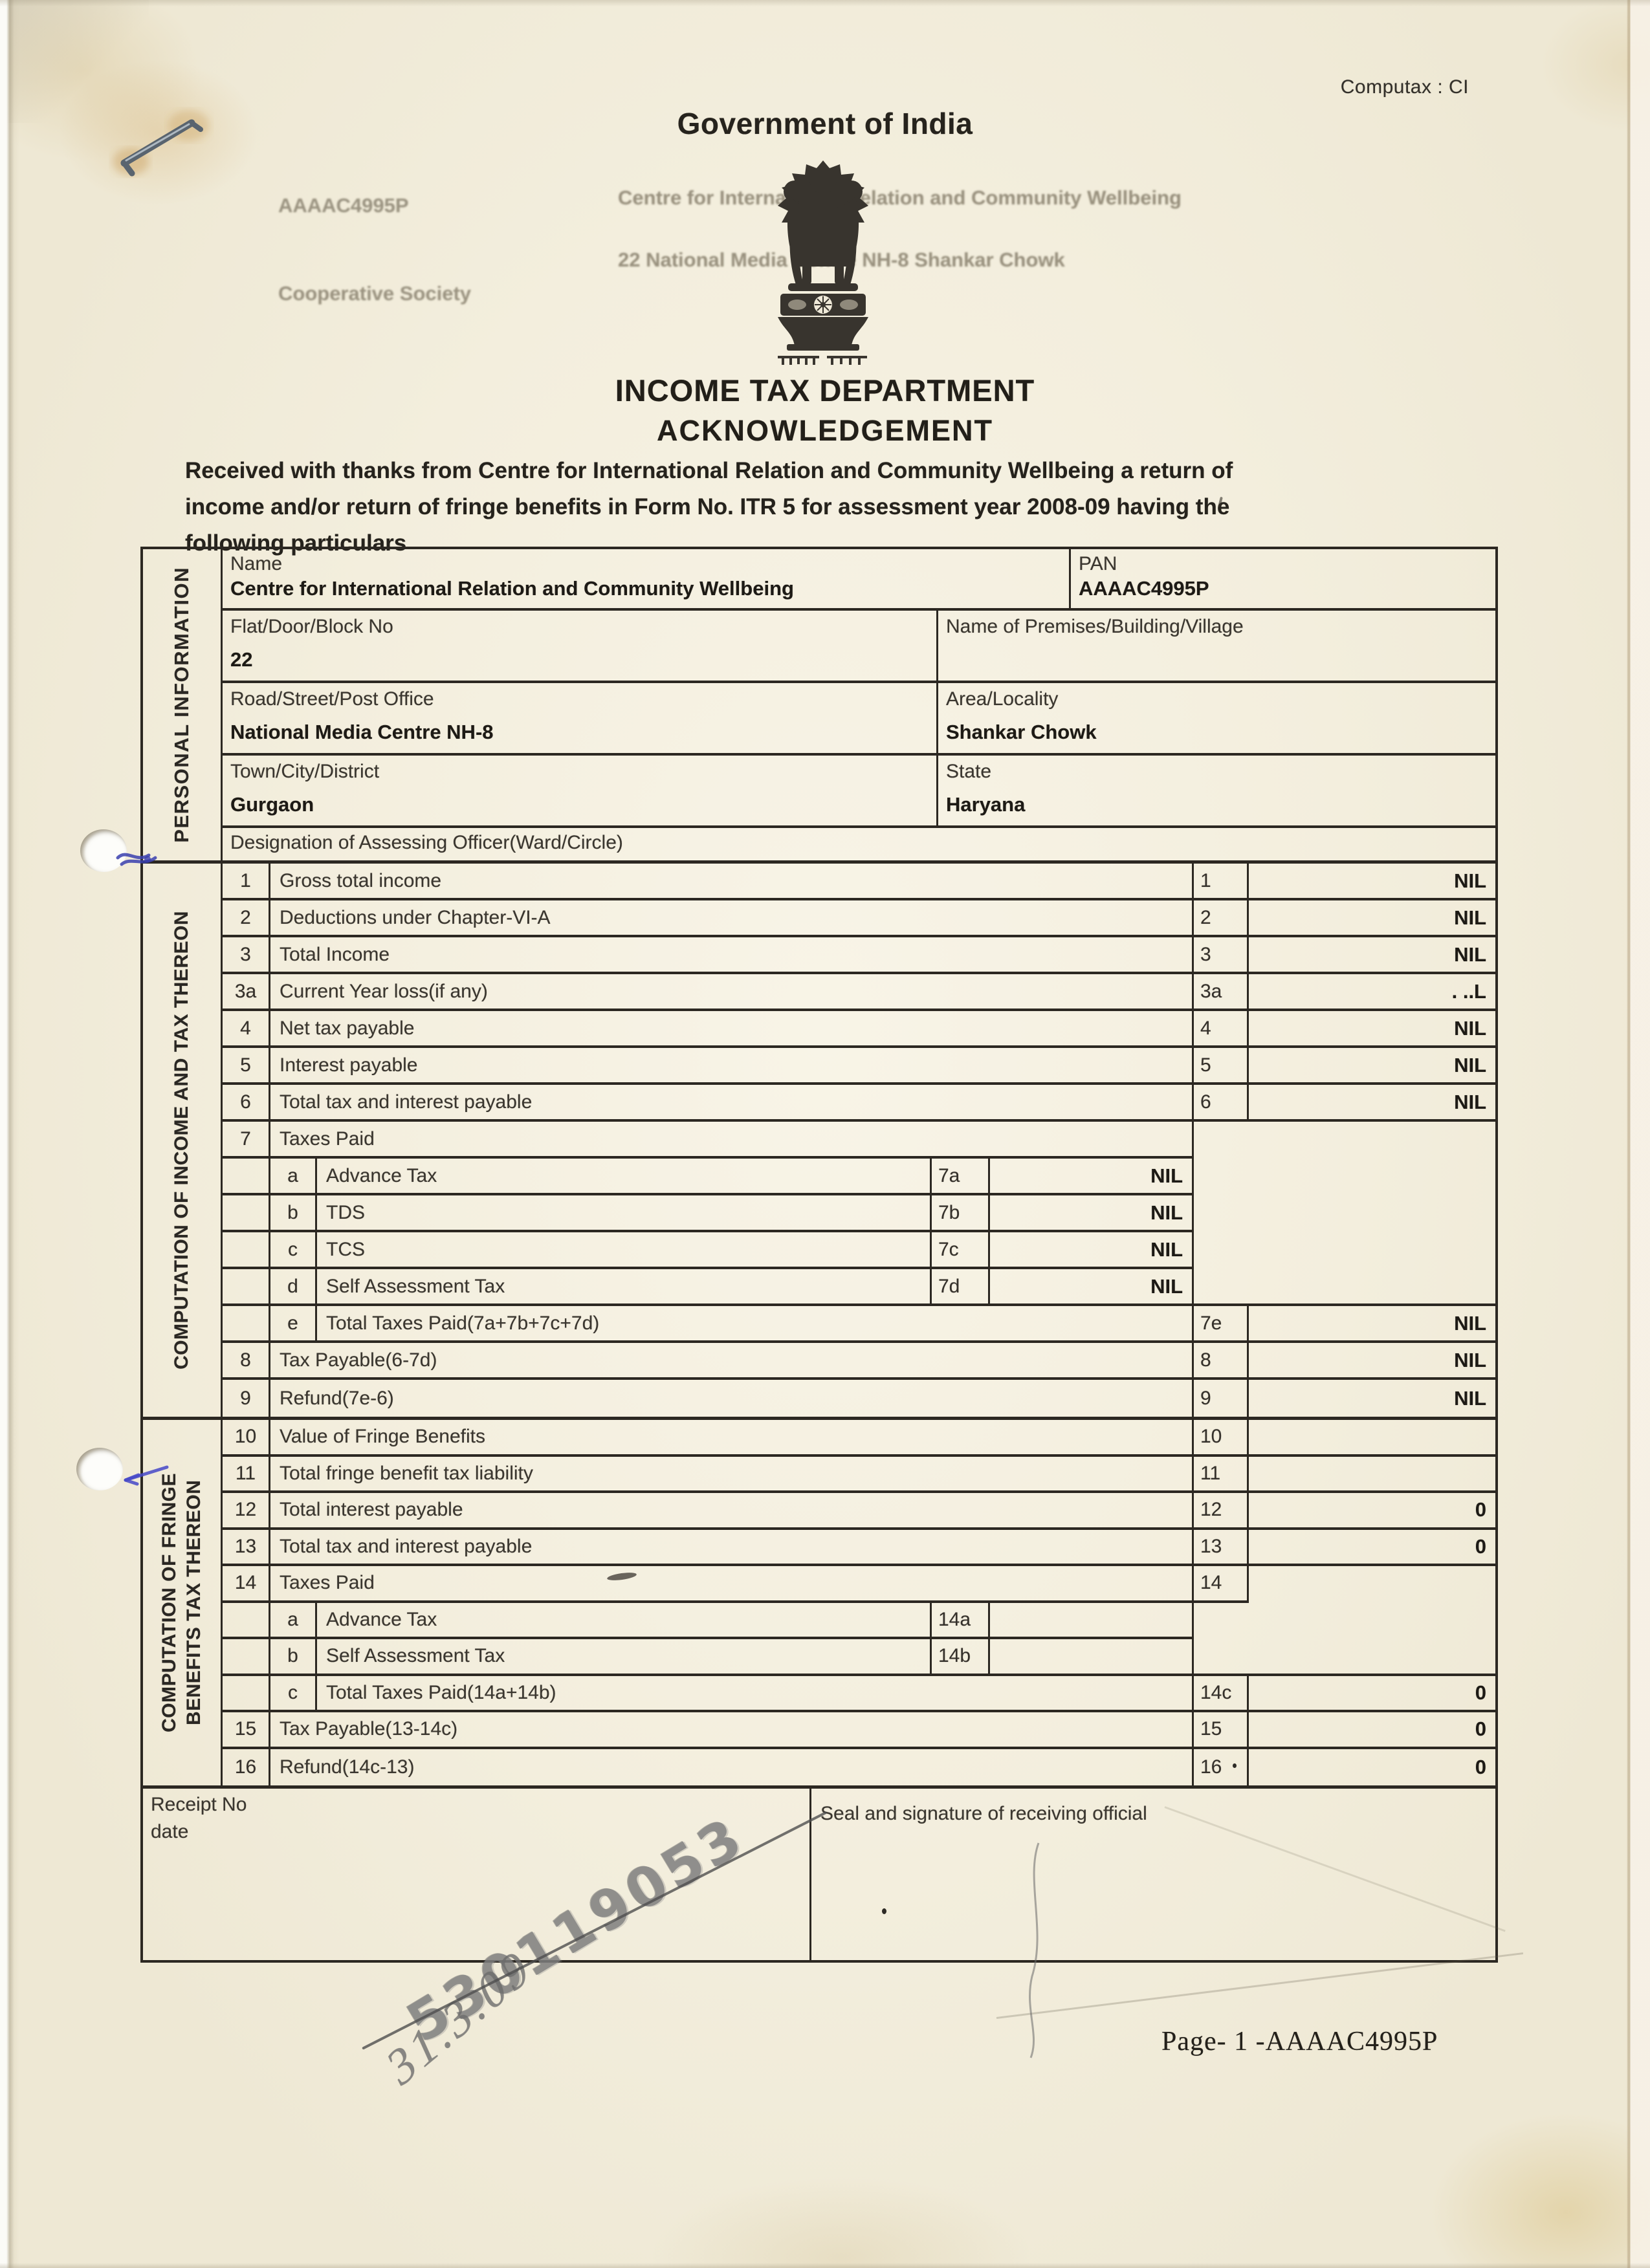 This screenshot has height=2268, width=1650. Describe the element at coordinates (859, 956) in the screenshot. I see `table-row: 3 Total Income 3 NIL` at that location.